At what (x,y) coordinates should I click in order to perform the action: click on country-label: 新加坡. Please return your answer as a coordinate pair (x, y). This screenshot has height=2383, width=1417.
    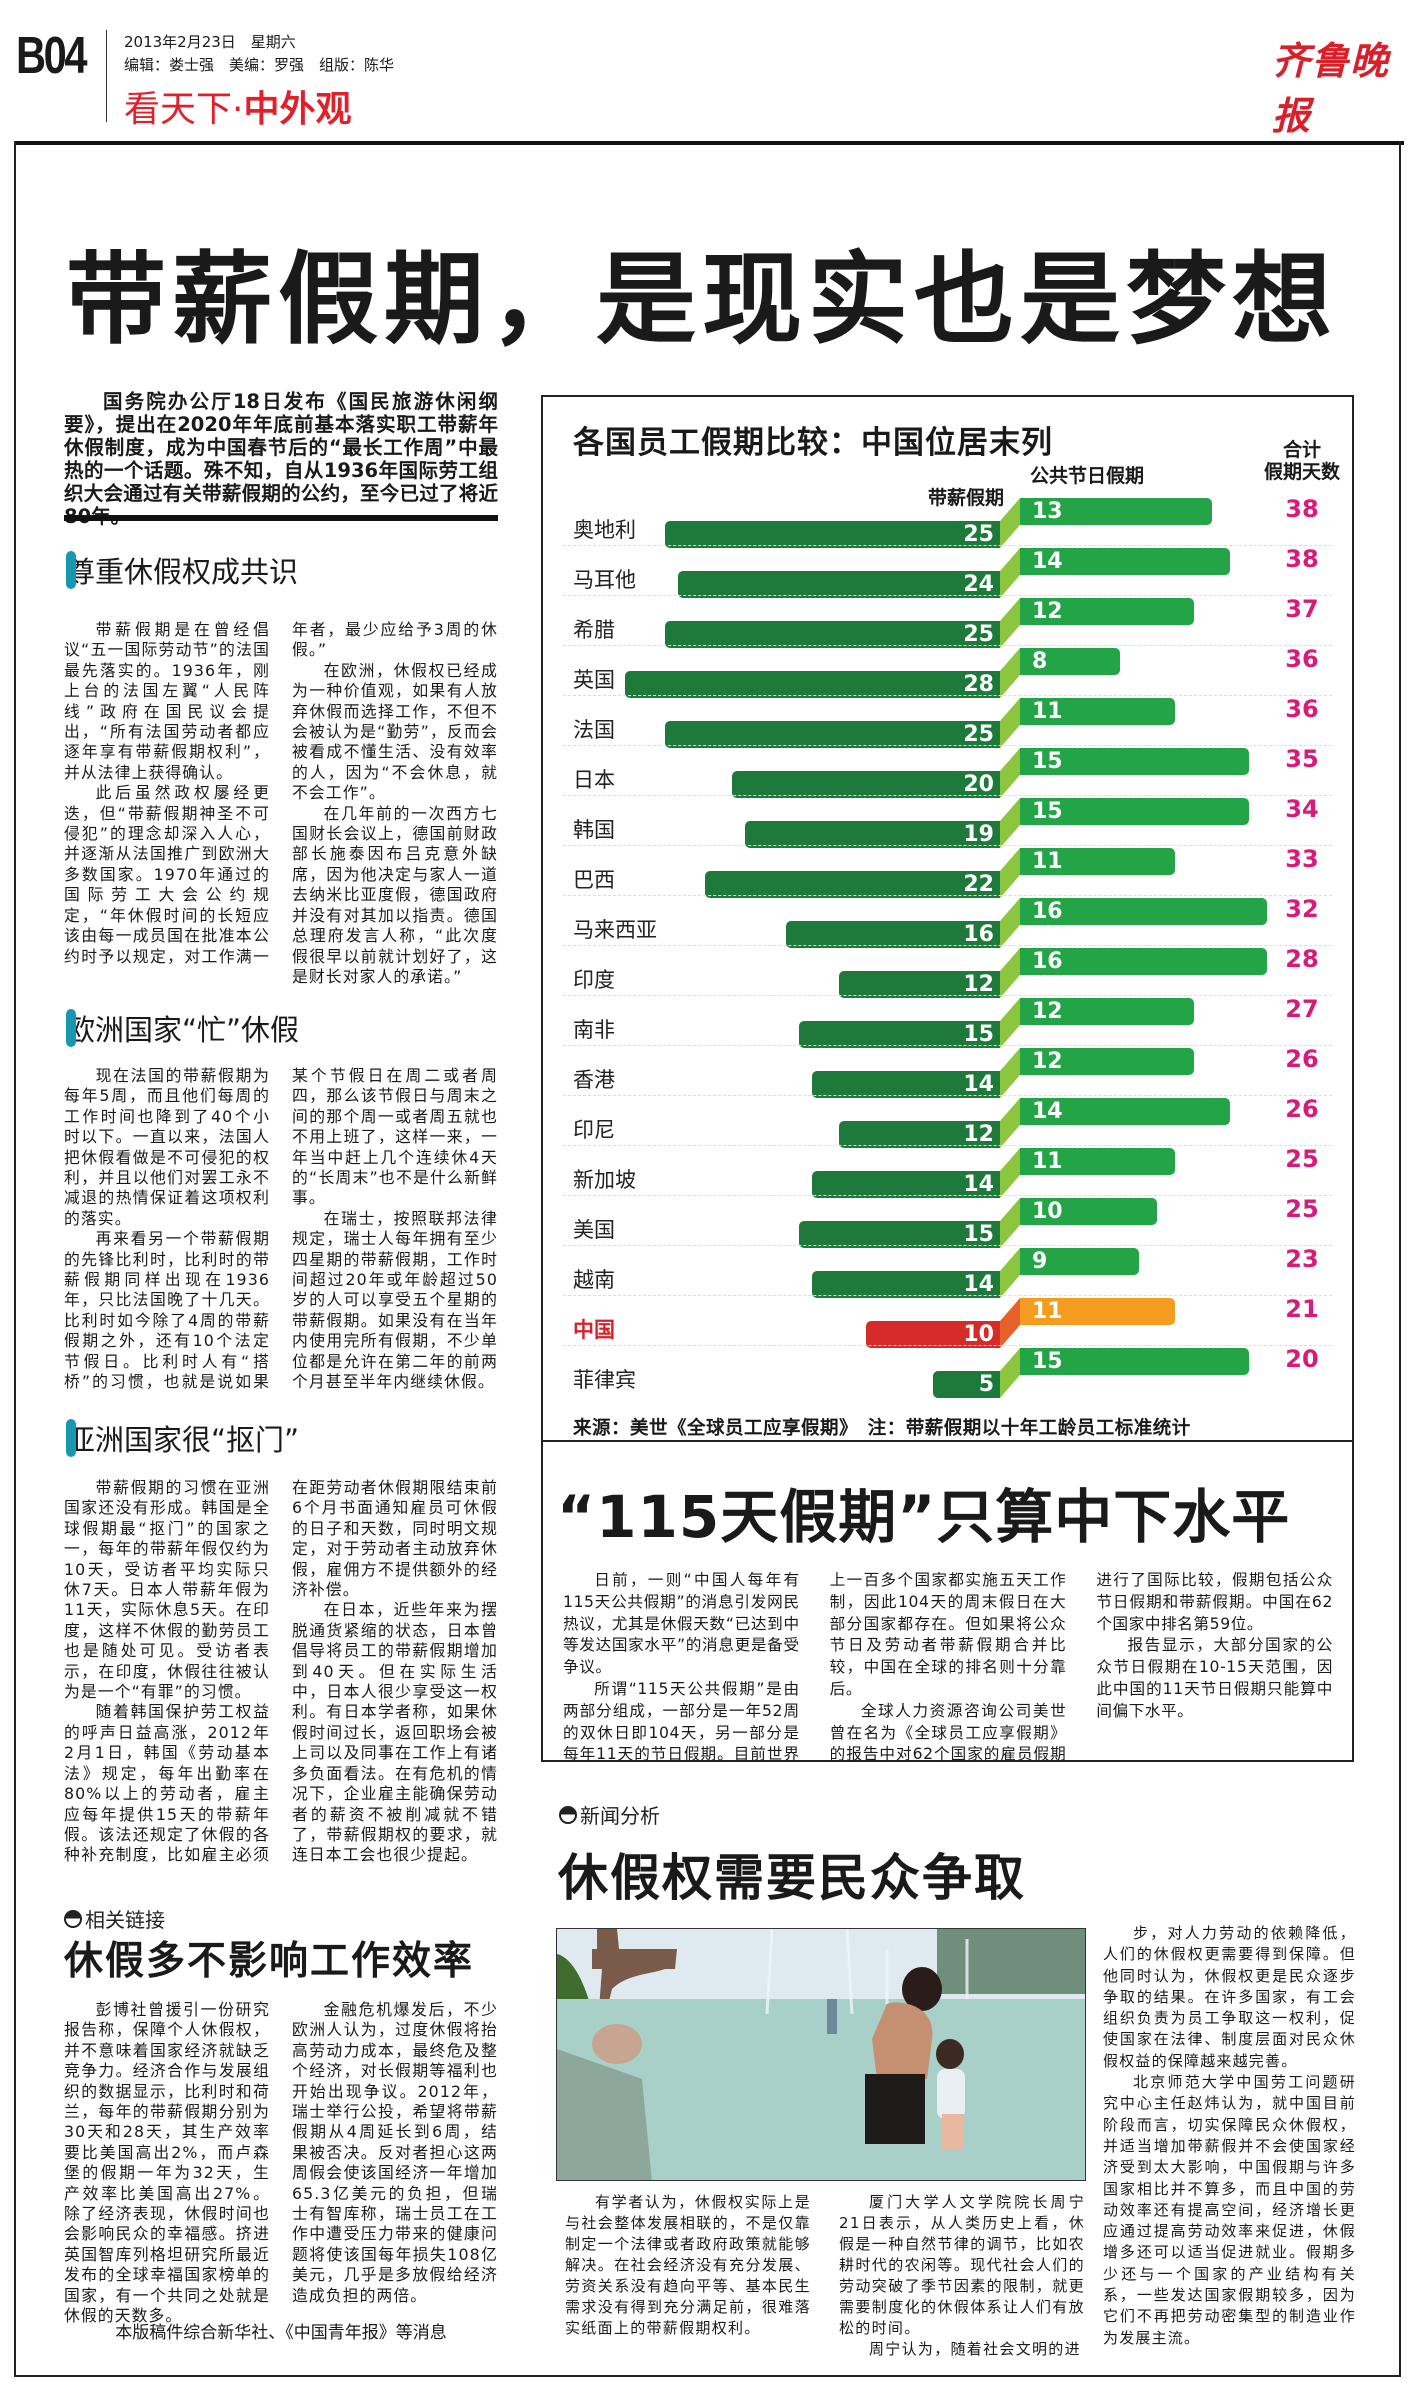
    Looking at the image, I should click on (604, 1180).